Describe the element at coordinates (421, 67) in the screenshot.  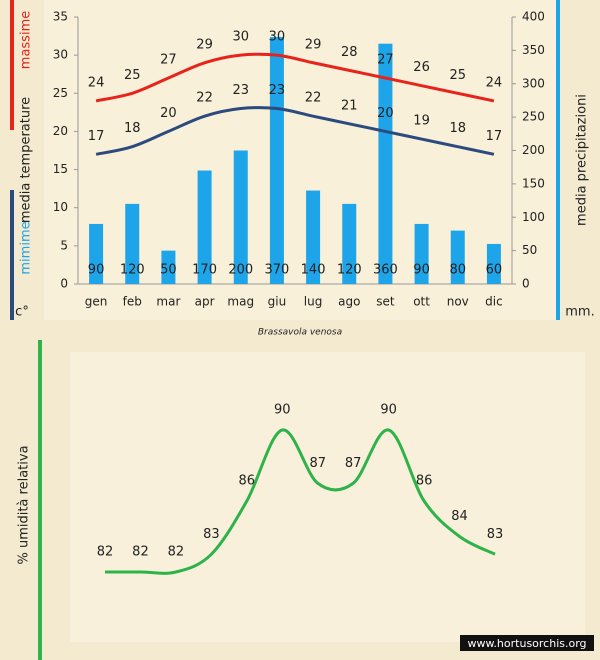
I see `data-label: 26` at that location.